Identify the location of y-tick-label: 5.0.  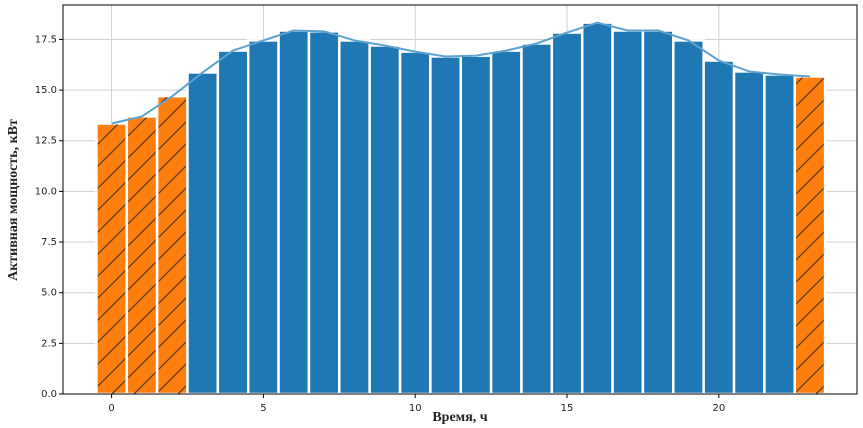
(49, 293).